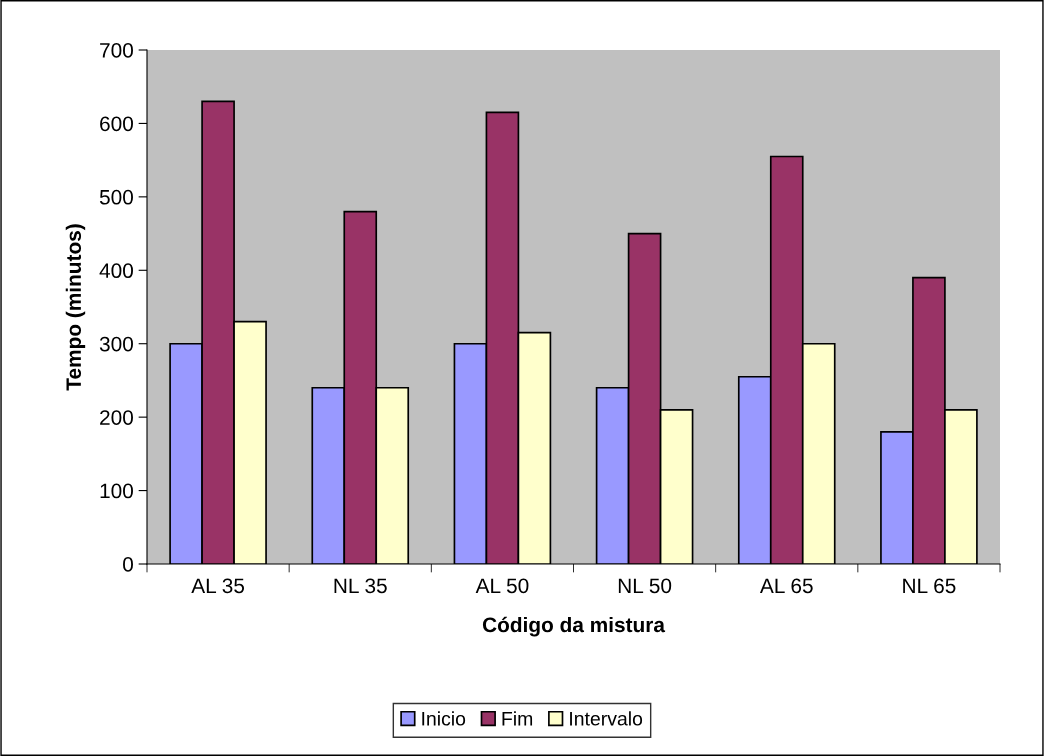  Describe the element at coordinates (786, 586) in the screenshot. I see `x-tick-label: AL 65` at that location.